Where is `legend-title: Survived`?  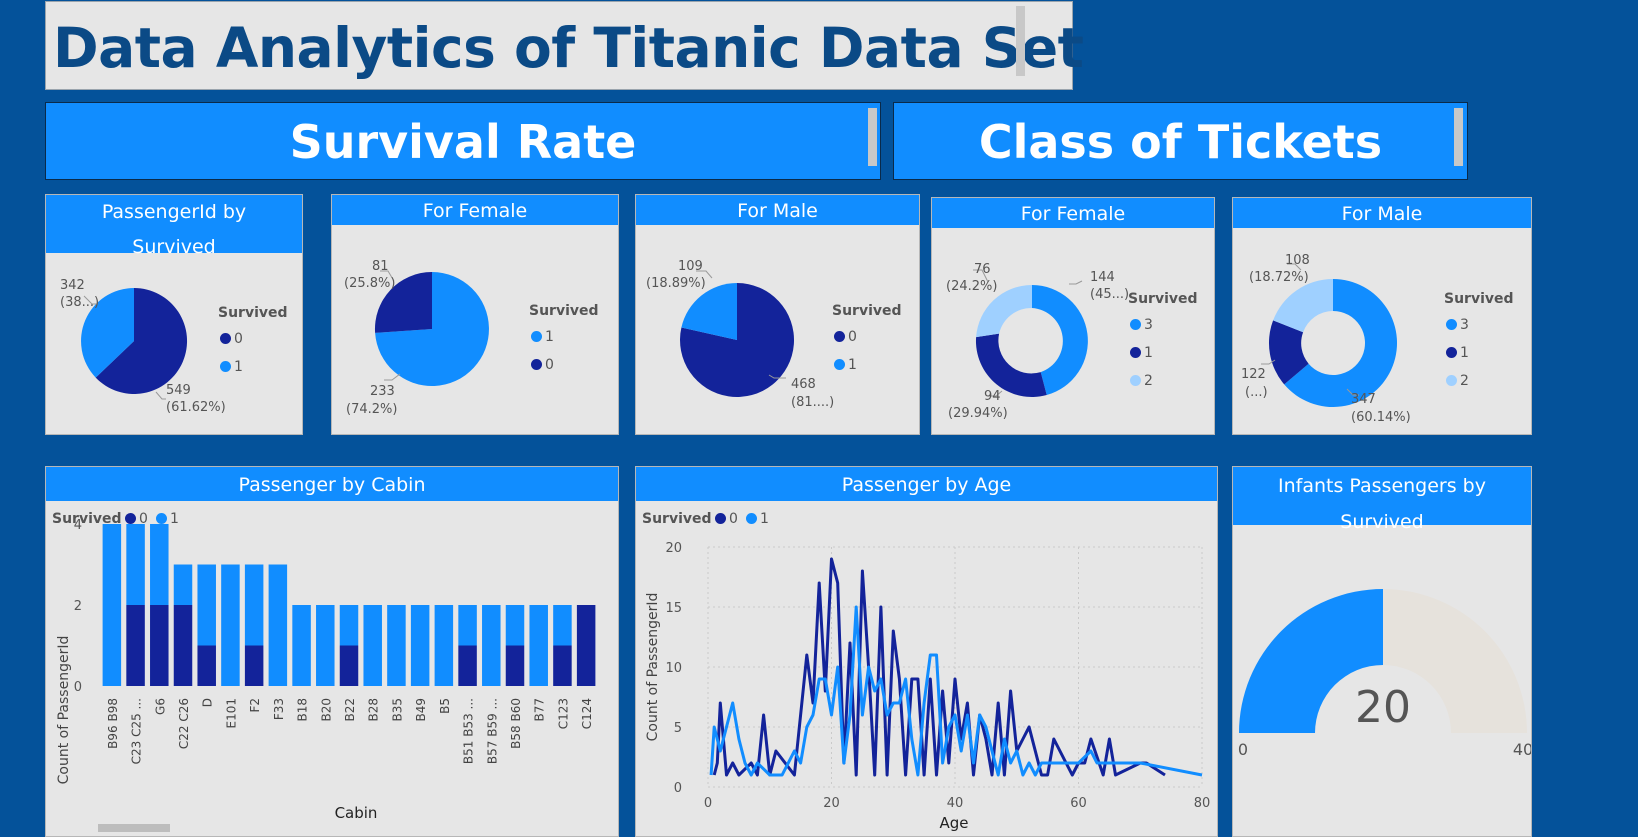 legend-title: Survived is located at coordinates (1163, 299).